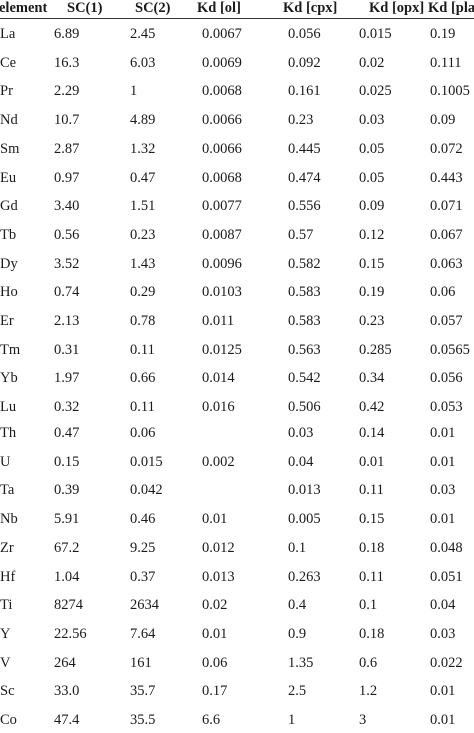 Image resolution: width=474 pixels, height=733 pixels. What do you see at coordinates (9, 292) in the screenshot?
I see `element-cell: Ho` at bounding box center [9, 292].